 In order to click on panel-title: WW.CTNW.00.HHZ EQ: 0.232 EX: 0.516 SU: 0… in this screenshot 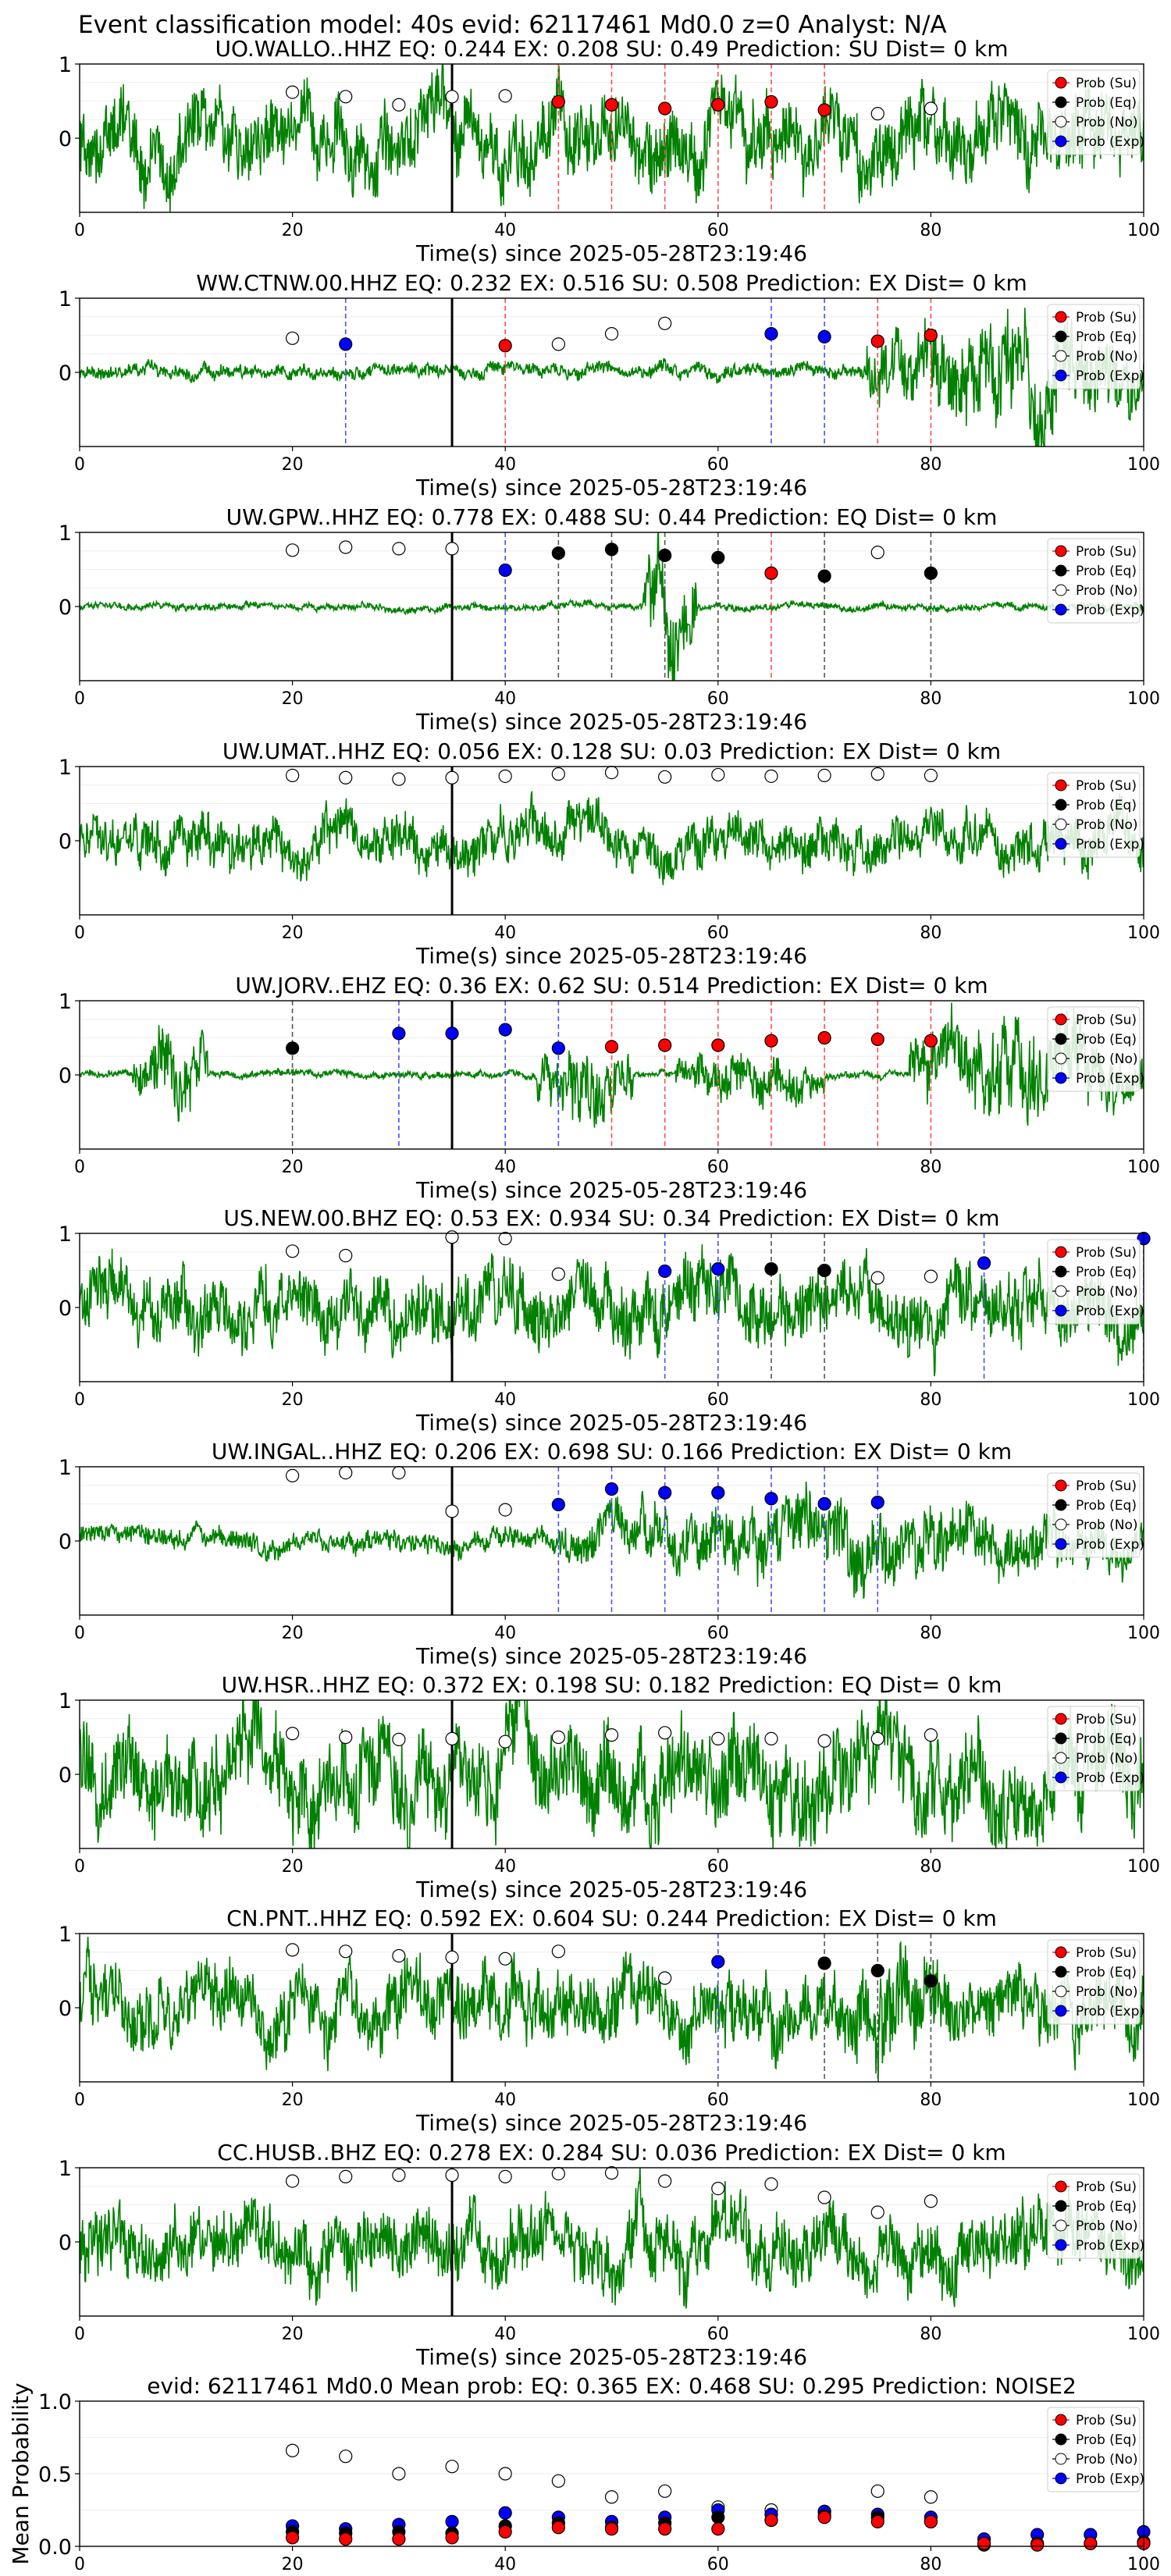, I will do `click(611, 283)`.